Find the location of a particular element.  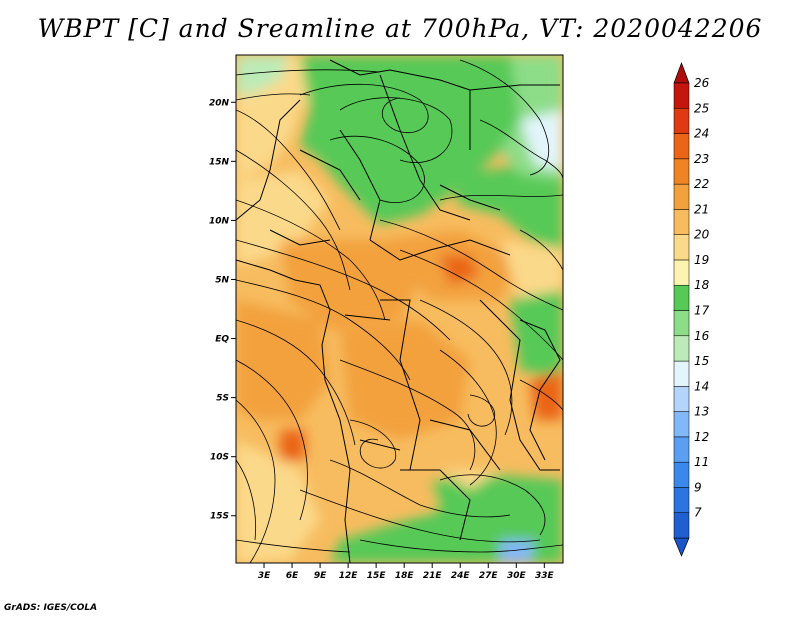

lon-tick-label: 3E is located at coordinates (264, 576).